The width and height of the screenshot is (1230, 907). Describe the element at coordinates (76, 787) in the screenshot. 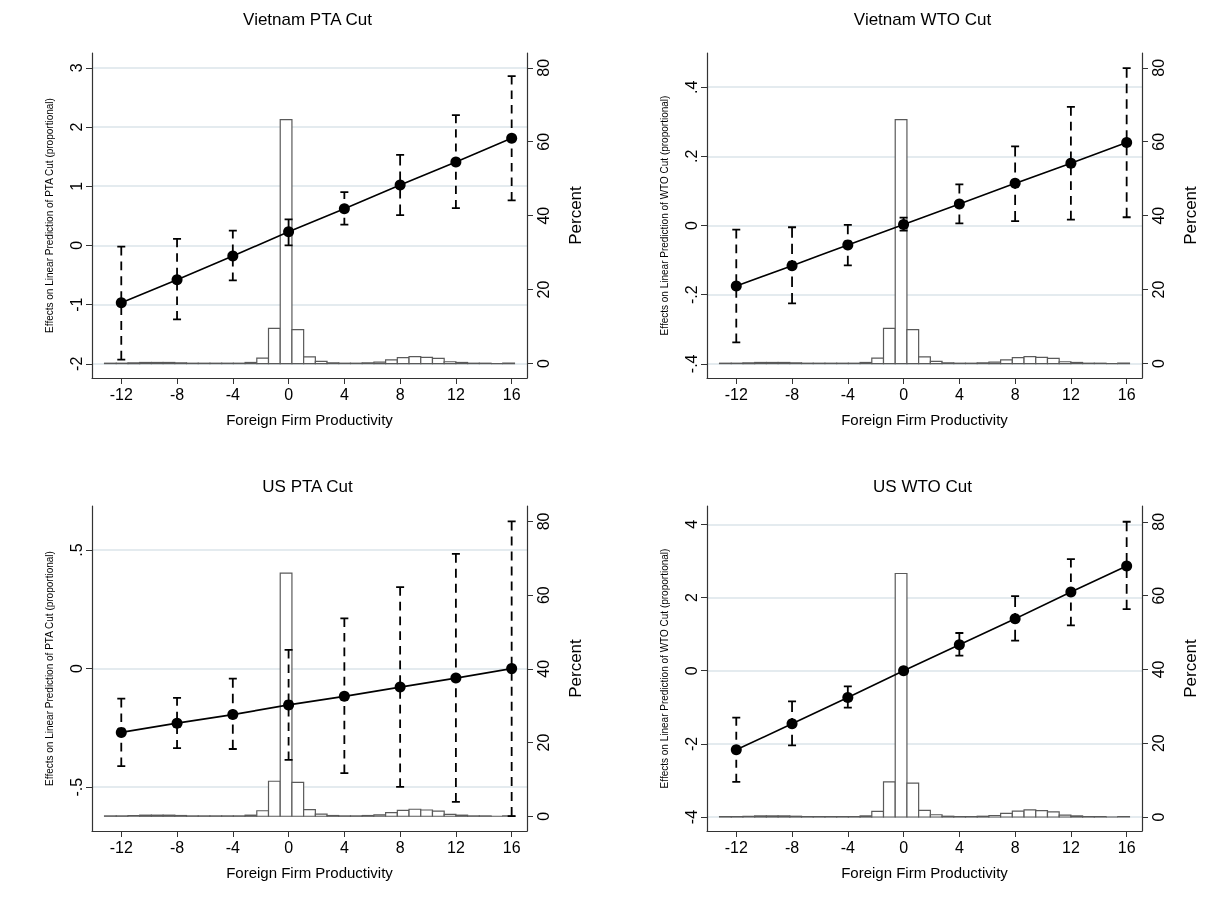

I see `y-tick-label: -.5` at that location.